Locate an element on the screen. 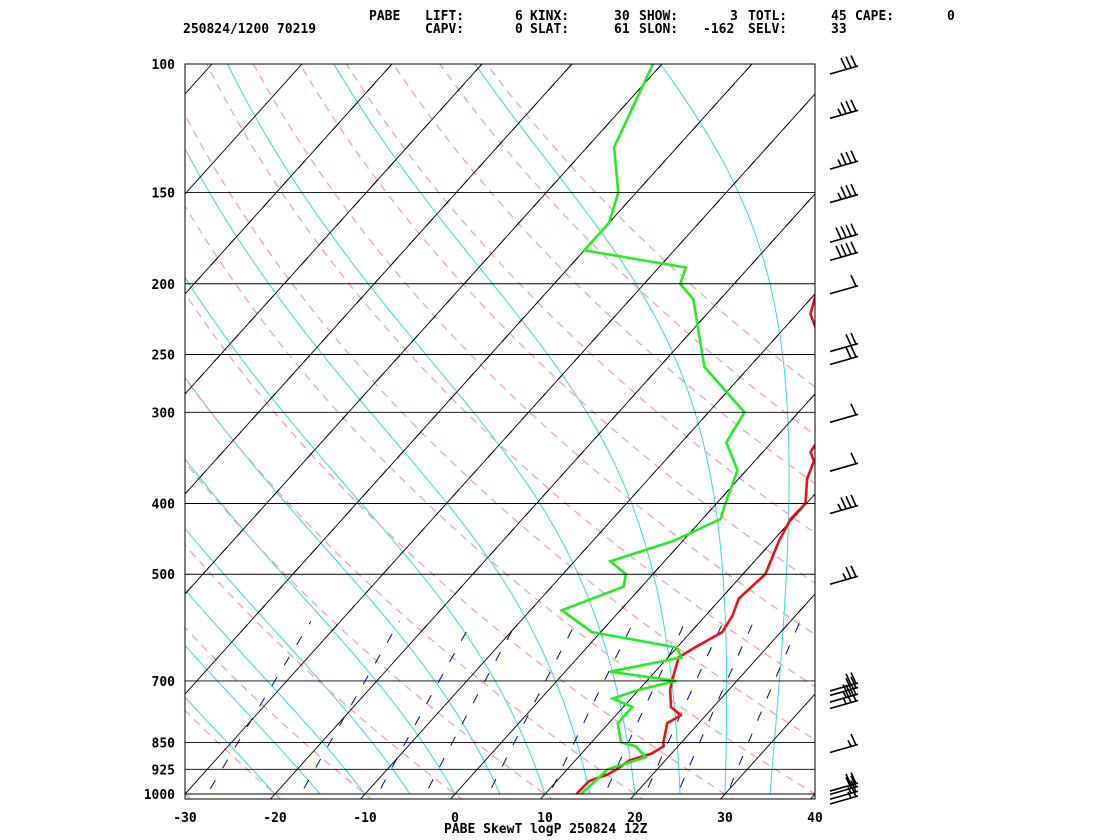 The image size is (1120, 840). header-line-1: 250824/1200 70219 is located at coordinates (249, 23).